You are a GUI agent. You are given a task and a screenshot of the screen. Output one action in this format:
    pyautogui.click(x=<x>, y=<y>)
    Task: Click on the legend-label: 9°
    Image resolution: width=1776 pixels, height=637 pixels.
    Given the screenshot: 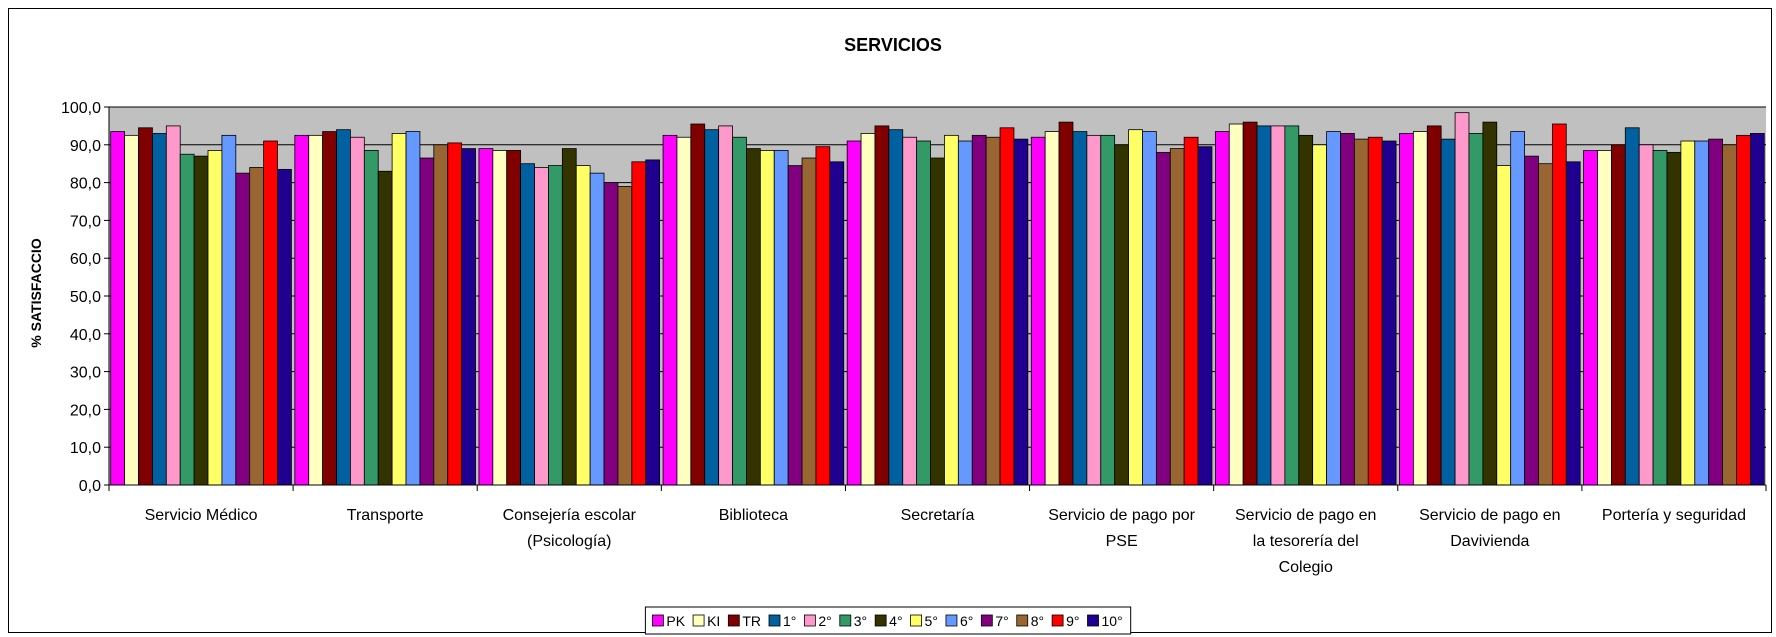 What is the action you would take?
    pyautogui.click(x=1072, y=621)
    